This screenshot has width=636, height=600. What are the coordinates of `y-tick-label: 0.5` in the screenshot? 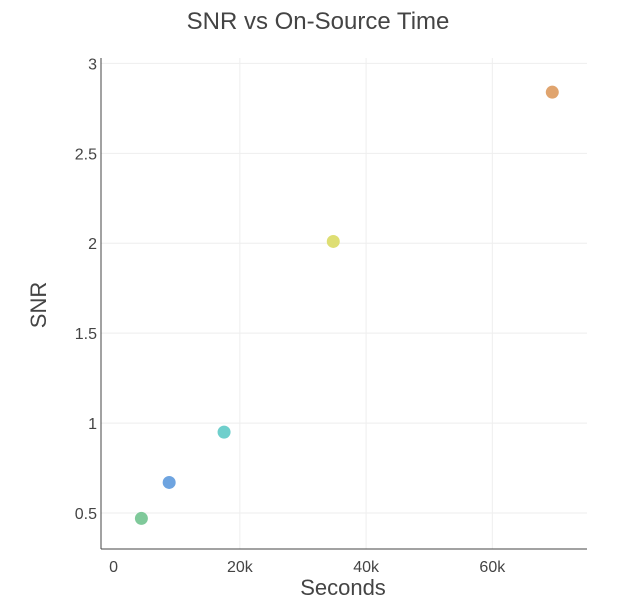 It's located at (86, 514).